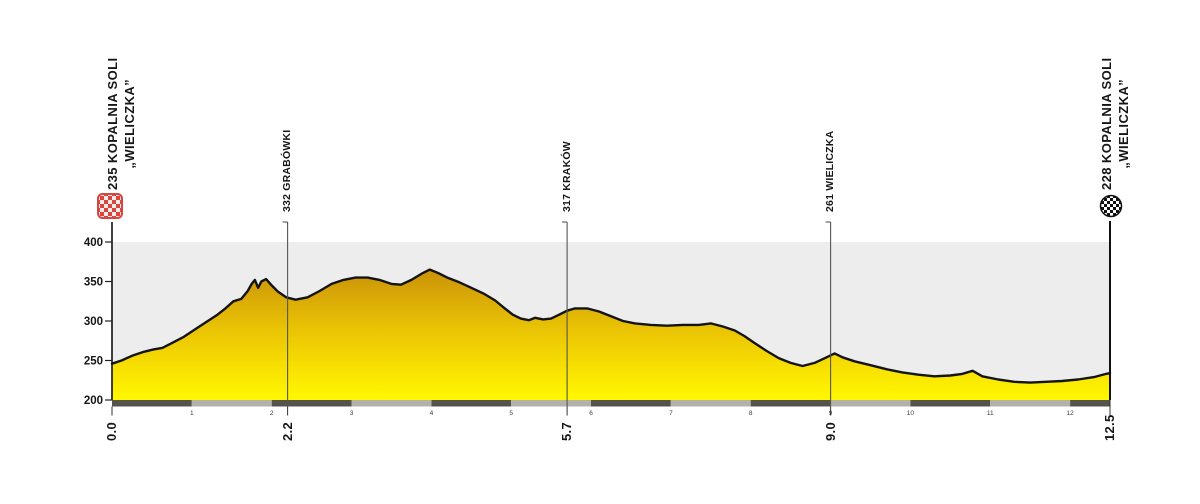 This screenshot has height=504, width=1200. What do you see at coordinates (671, 413) in the screenshot?
I see `km-number: 7` at bounding box center [671, 413].